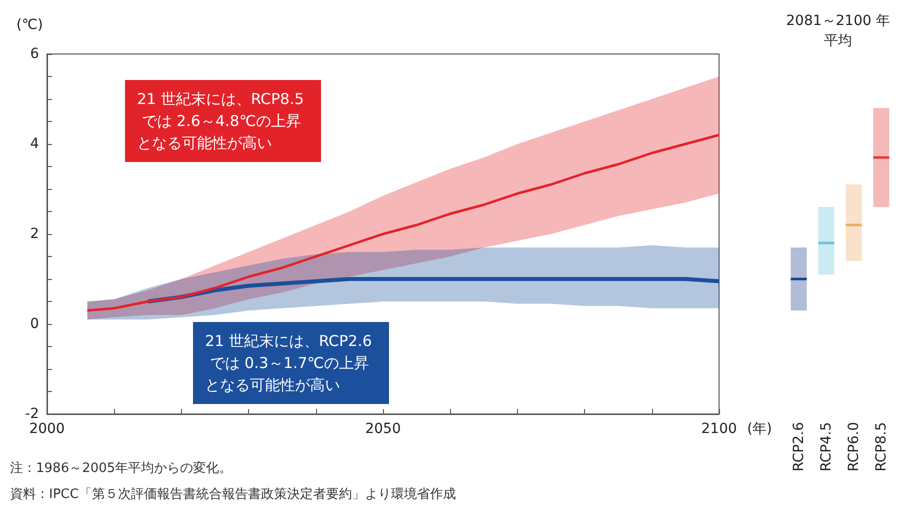 The height and width of the screenshot is (519, 901). Describe the element at coordinates (759, 429) in the screenshot. I see `x-axis-title: (年)` at that location.